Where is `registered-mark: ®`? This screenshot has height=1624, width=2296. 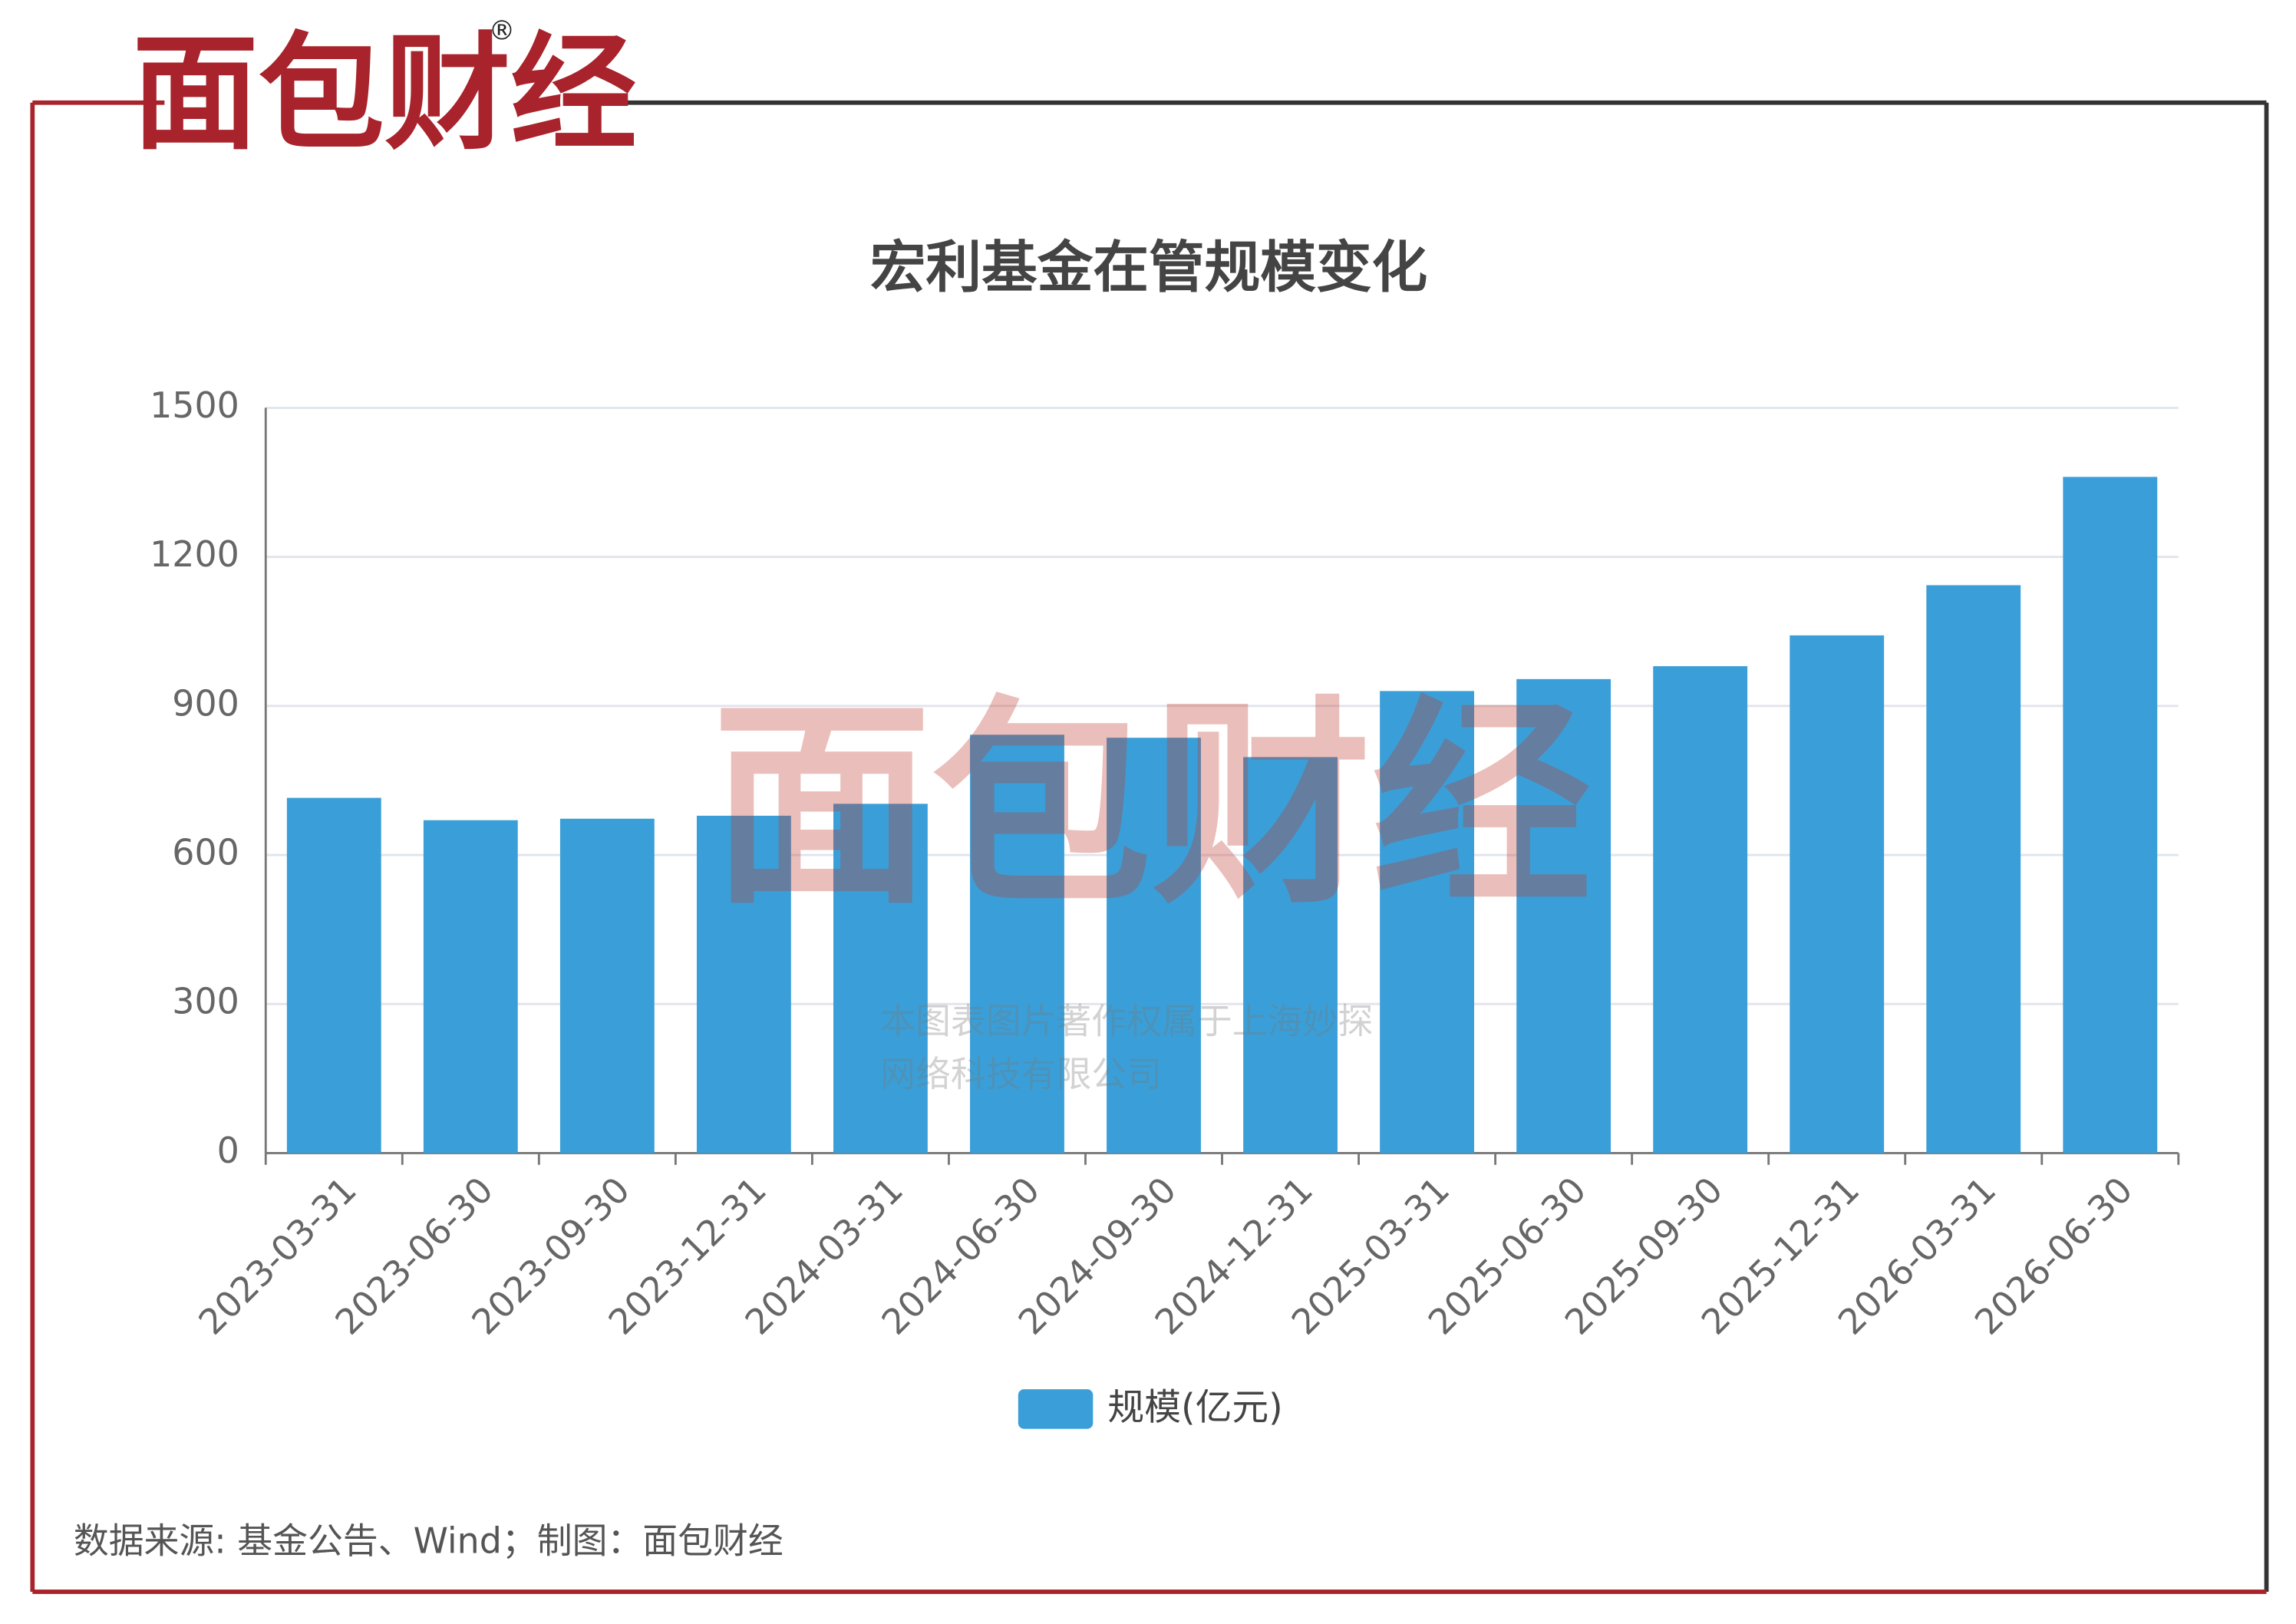
registered-mark: ® is located at coordinates (502, 32).